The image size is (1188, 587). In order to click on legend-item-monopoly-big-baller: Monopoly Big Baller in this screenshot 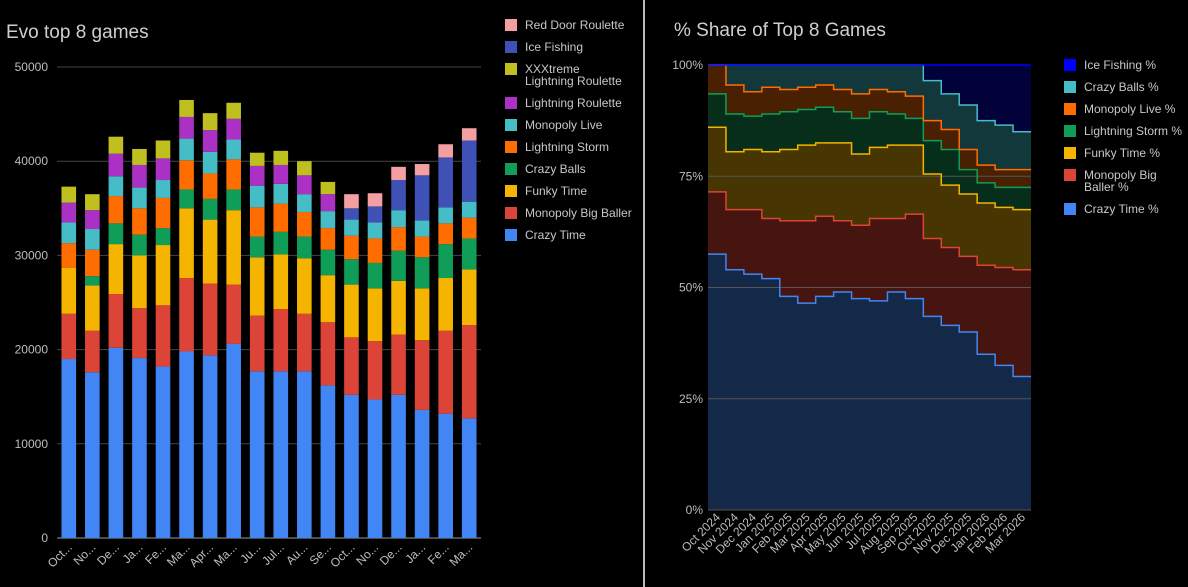, I will do `click(568, 213)`.